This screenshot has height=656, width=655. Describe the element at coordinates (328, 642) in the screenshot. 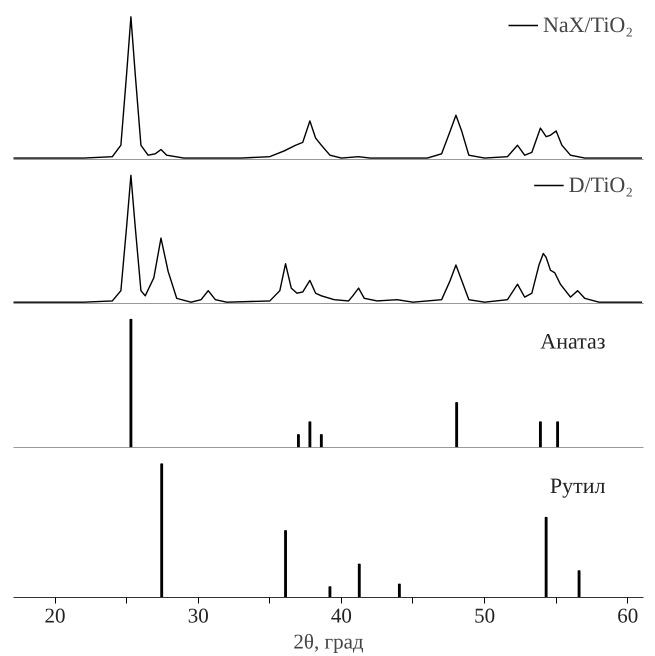

I see `x-axis-title: 2θ, град` at that location.